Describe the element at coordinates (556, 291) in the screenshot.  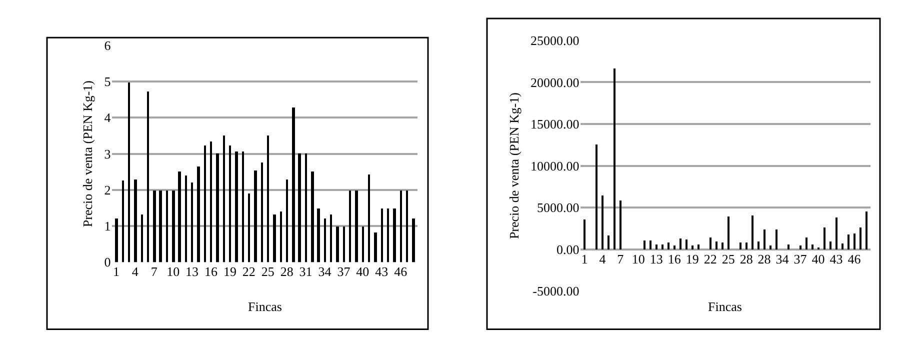
I see `y-tick-label: -5000.00` at that location.